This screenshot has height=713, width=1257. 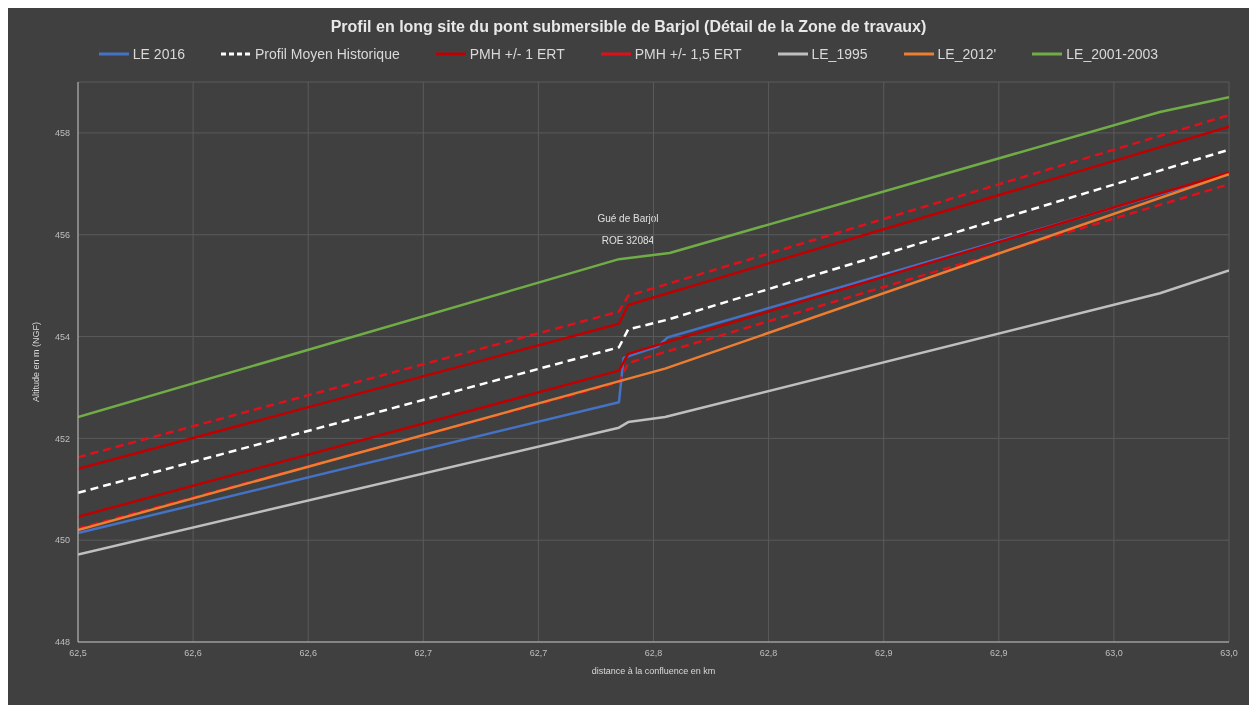 What do you see at coordinates (62, 642) in the screenshot?
I see `y-tick-label: 448` at bounding box center [62, 642].